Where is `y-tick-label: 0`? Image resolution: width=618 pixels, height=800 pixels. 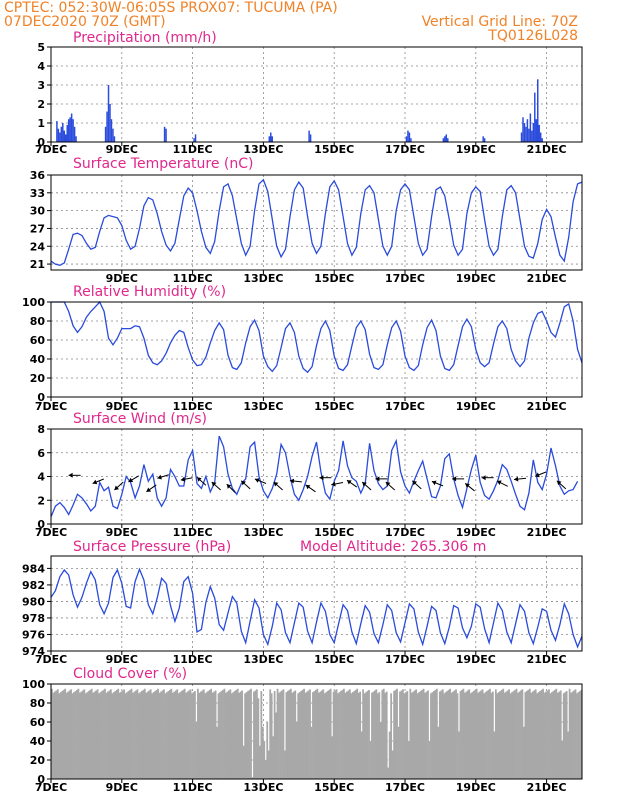 y-tick-label: 0 is located at coordinates (41, 397).